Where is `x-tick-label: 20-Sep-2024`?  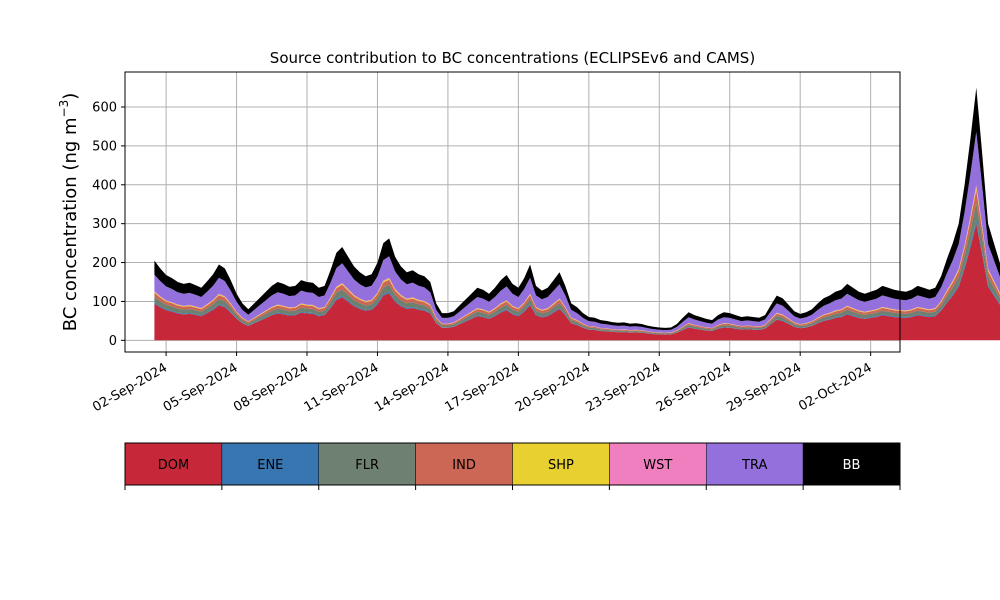
x-tick-label: 20-Sep-2024 is located at coordinates (553, 387).